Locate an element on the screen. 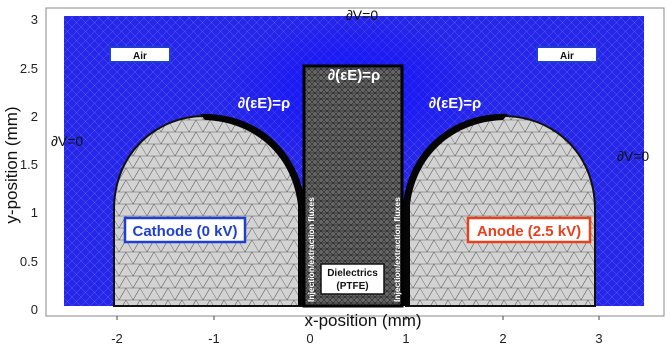  x-axis: -2 -1 0 1 2 3 x-position (mm) is located at coordinates (356, 328).